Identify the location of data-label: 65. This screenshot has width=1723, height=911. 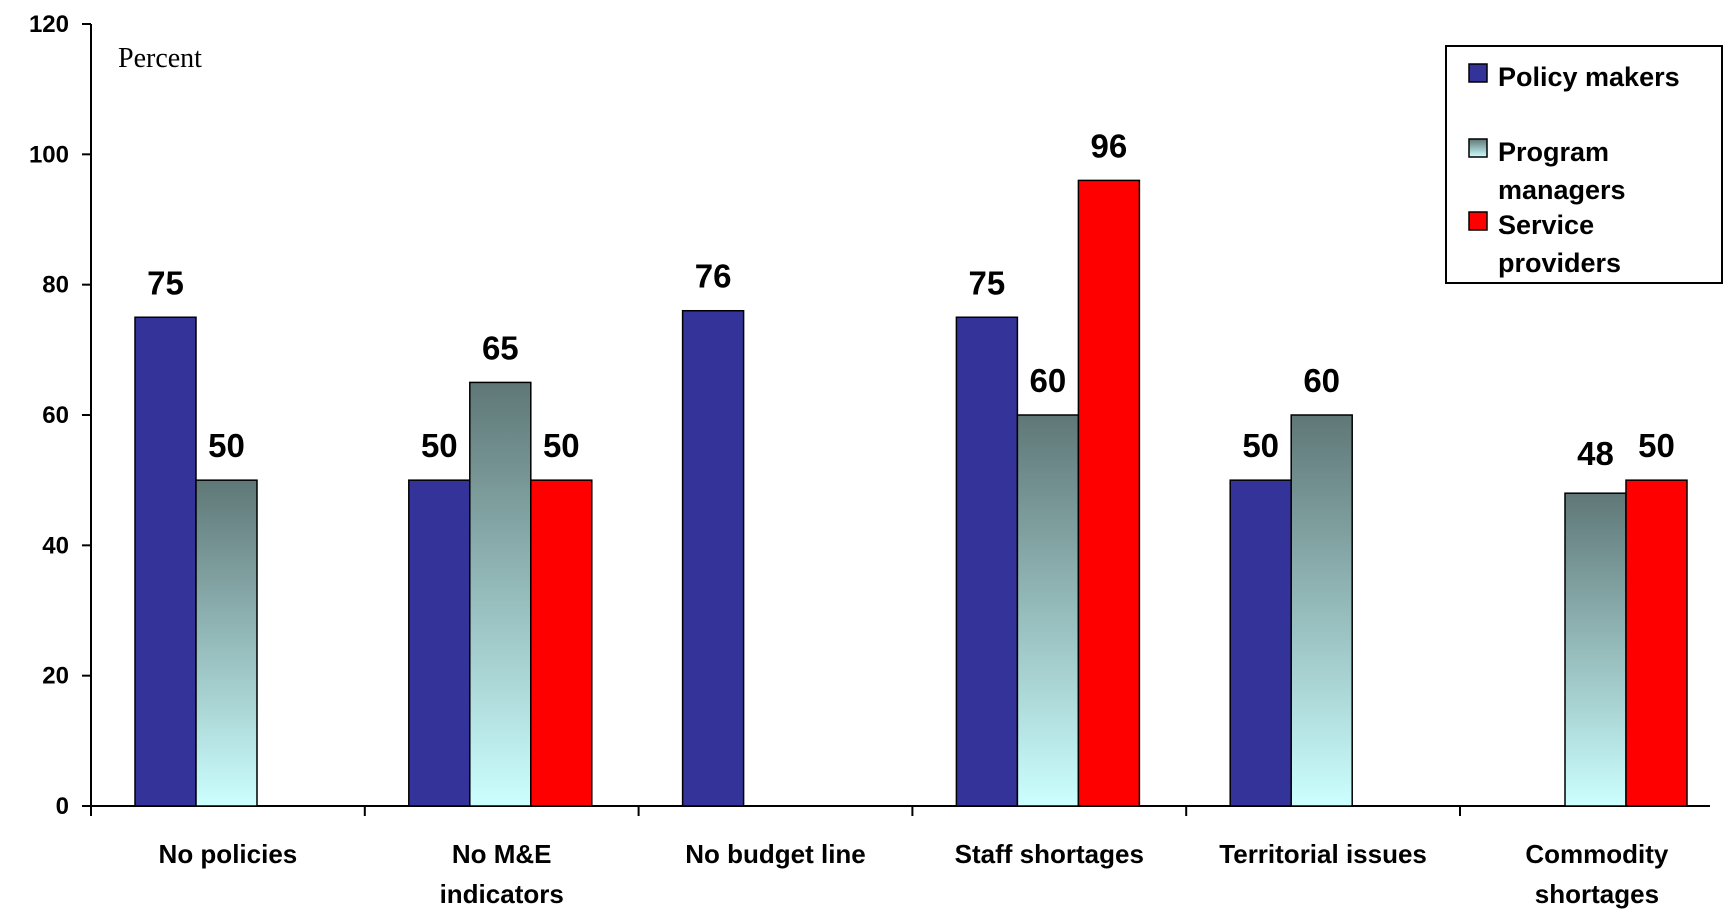
(500, 347).